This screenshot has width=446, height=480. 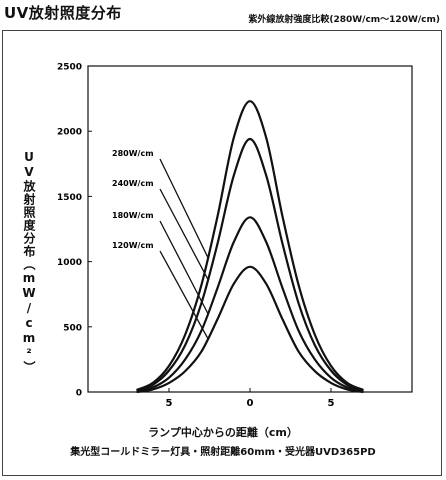 I want to click on series-label: 120W/cm, so click(x=133, y=245).